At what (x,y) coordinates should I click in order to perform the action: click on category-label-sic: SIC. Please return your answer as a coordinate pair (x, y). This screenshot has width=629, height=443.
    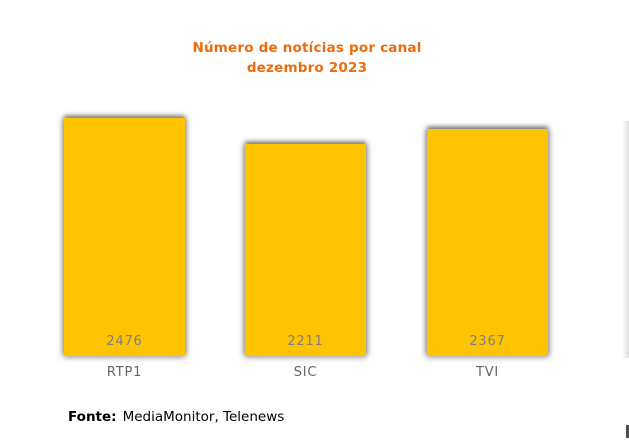
    Looking at the image, I should click on (305, 372).